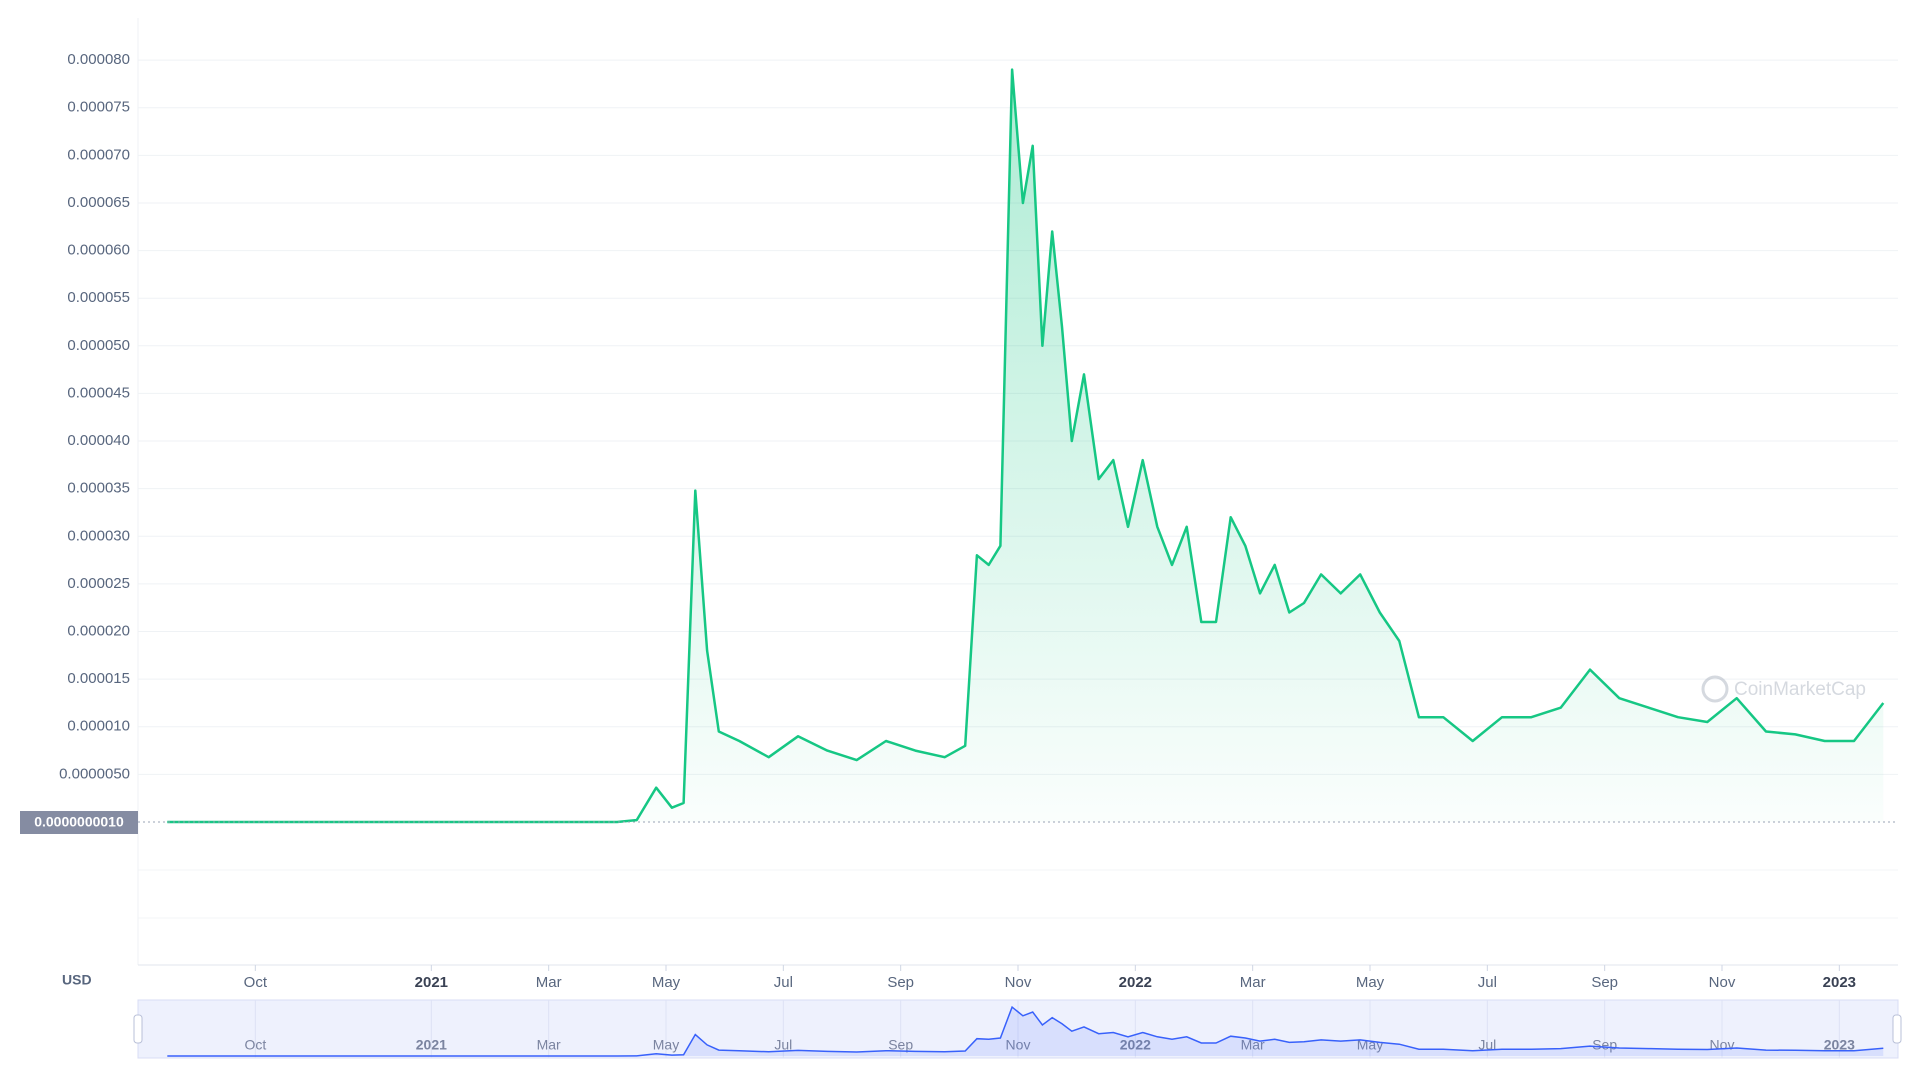 The width and height of the screenshot is (1920, 1080). I want to click on y-tick-label: 0.000010, so click(98, 726).